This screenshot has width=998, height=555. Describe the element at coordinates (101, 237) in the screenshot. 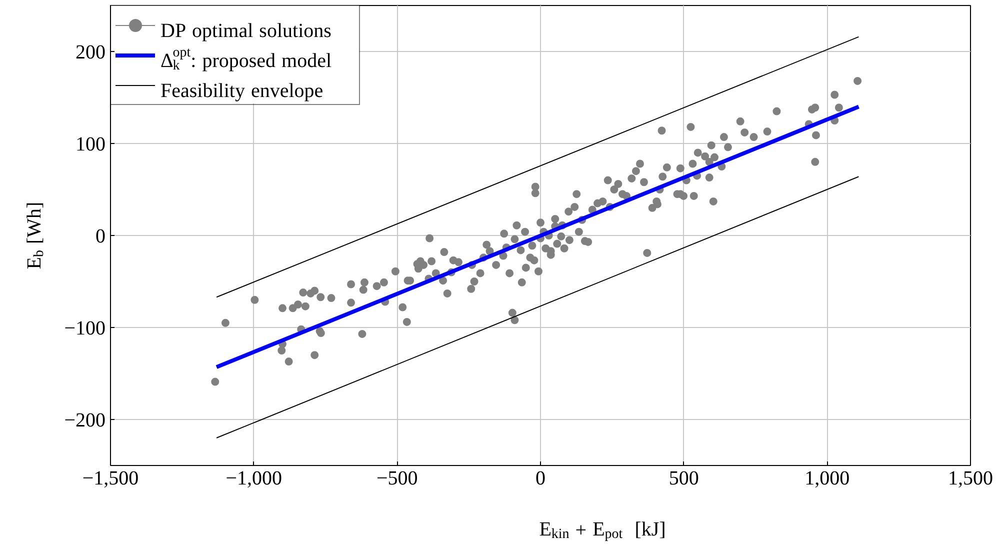

I see `y-tick-label: 0` at that location.